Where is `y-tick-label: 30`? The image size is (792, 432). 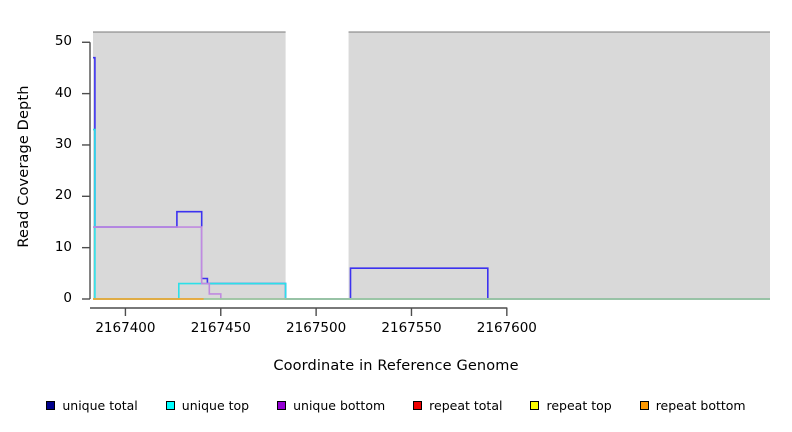
y-tick-label: 30 is located at coordinates (63, 143).